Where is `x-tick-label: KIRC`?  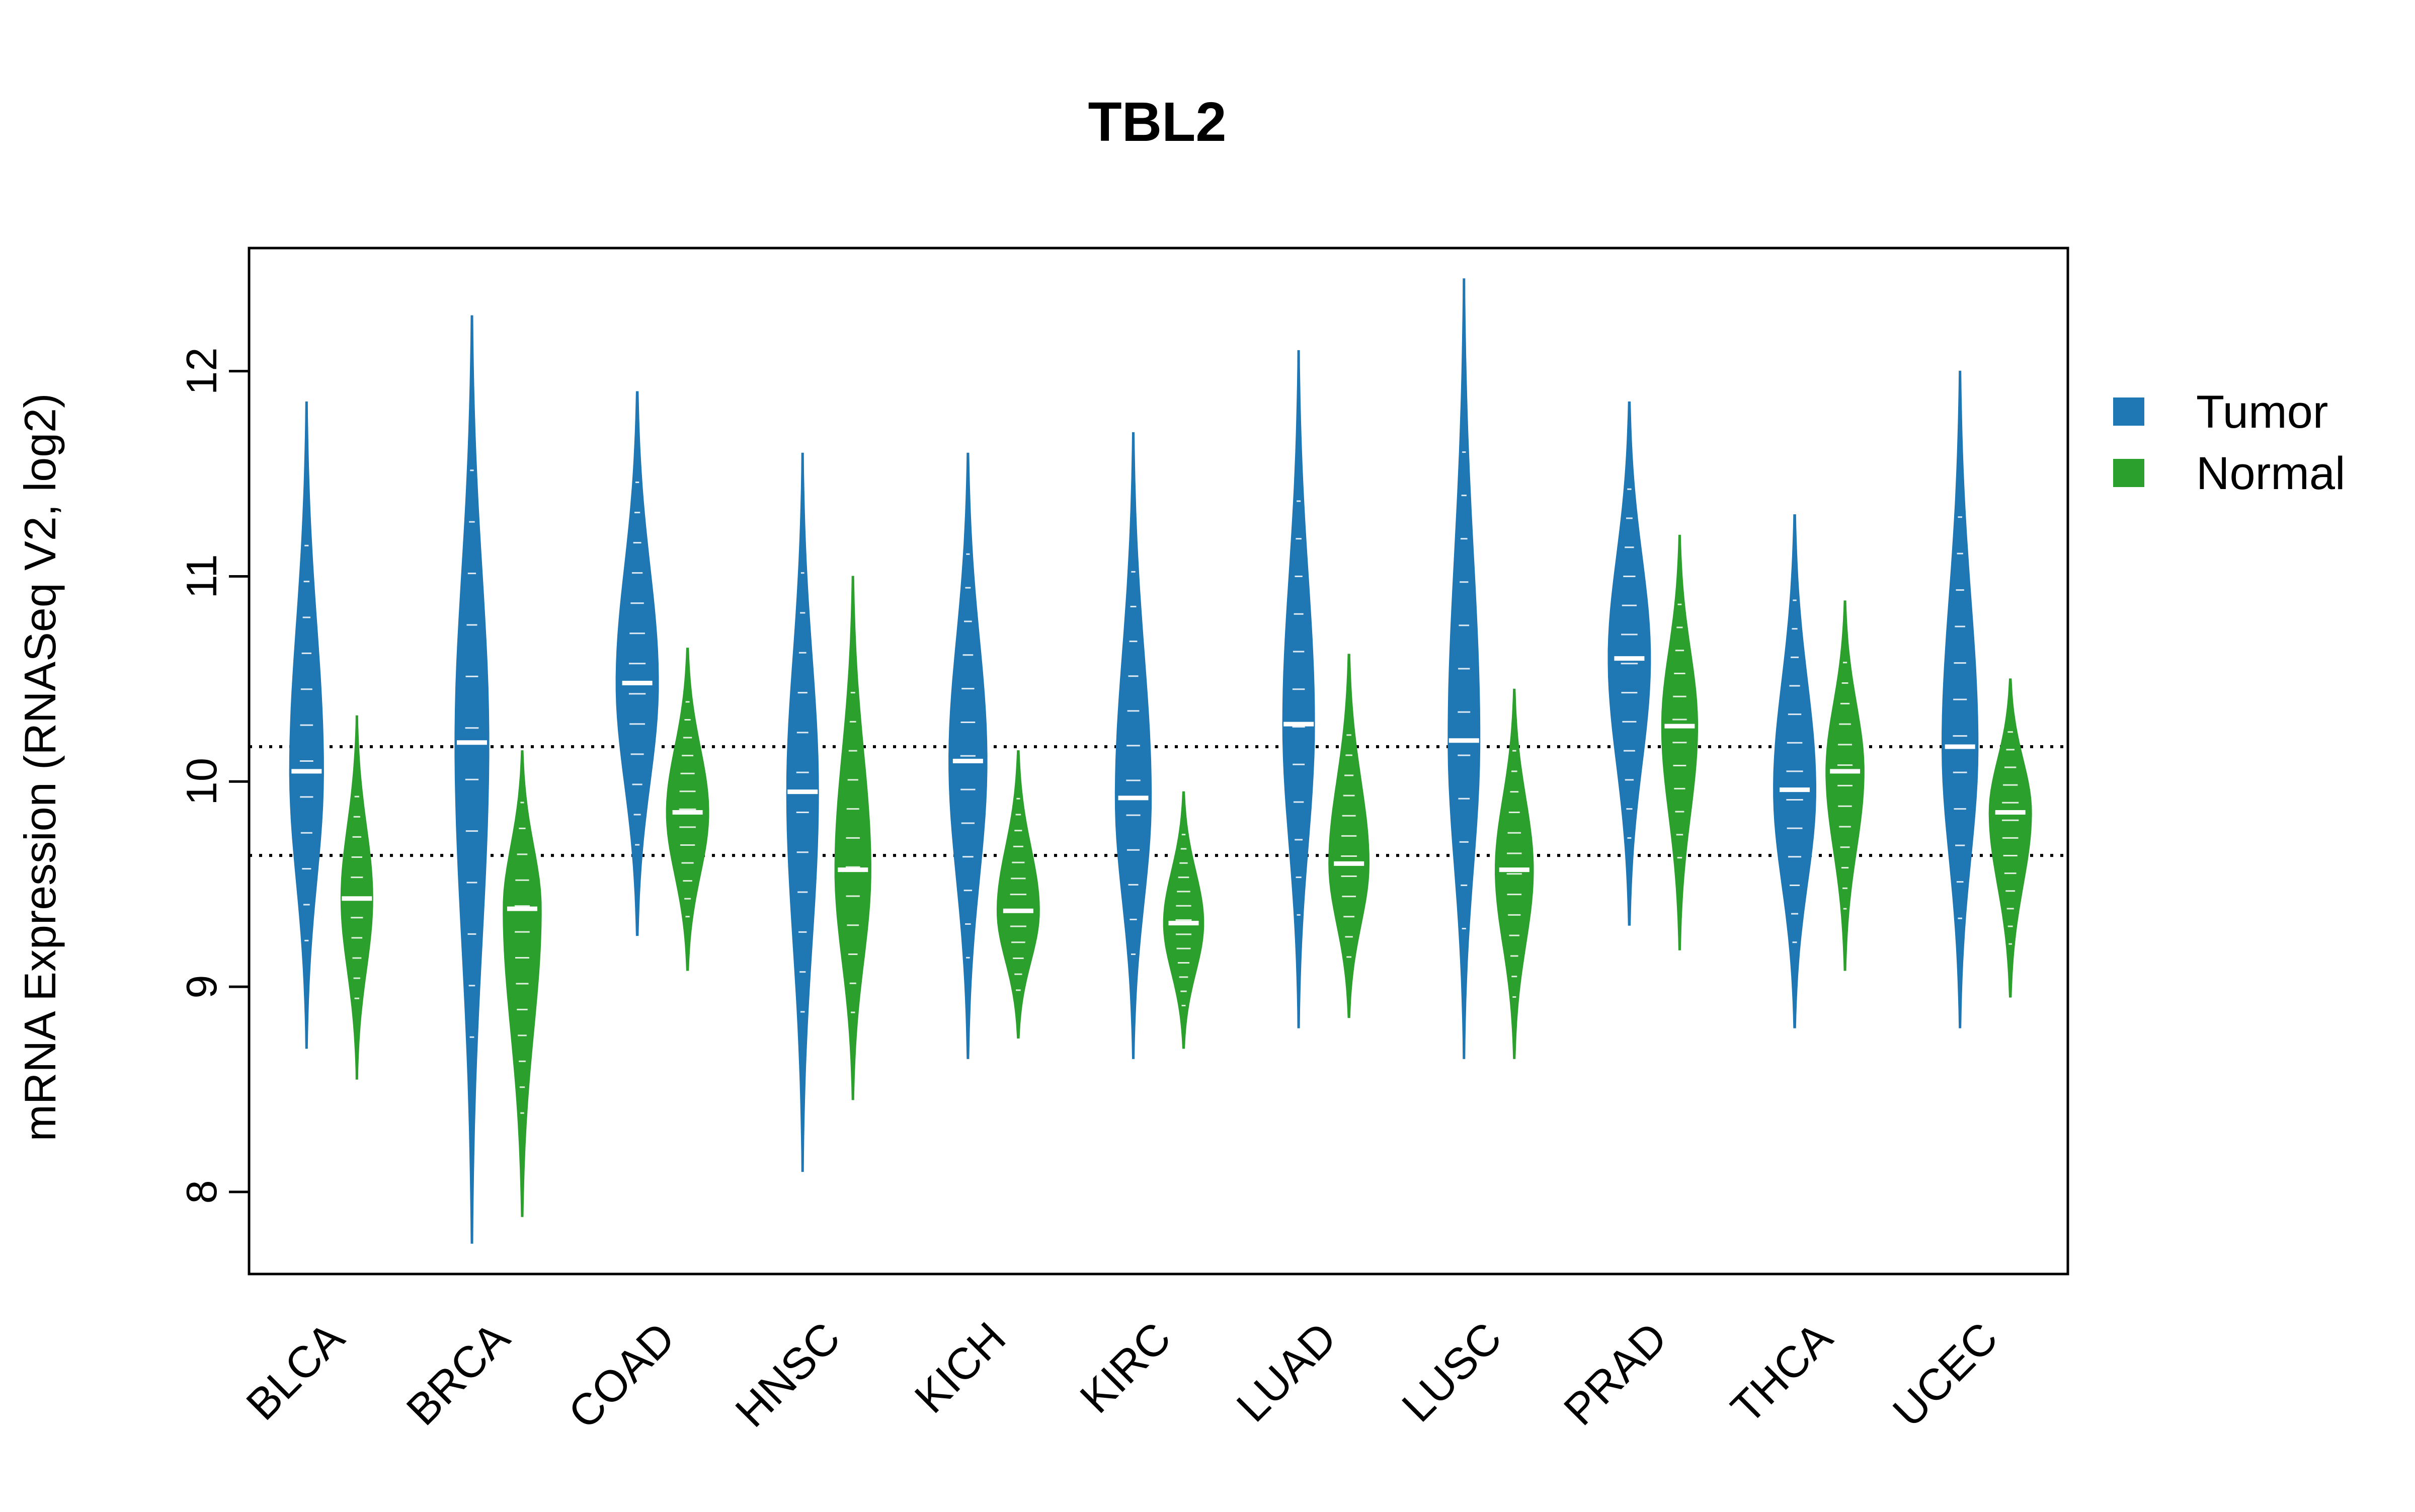
x-tick-label: KIRC is located at coordinates (1125, 1367).